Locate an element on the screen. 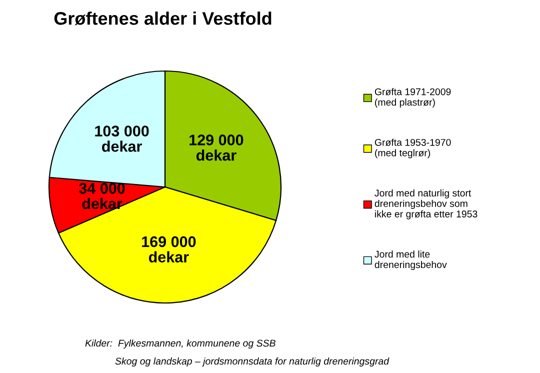  data-label: 34 000 dekar is located at coordinates (102, 196).